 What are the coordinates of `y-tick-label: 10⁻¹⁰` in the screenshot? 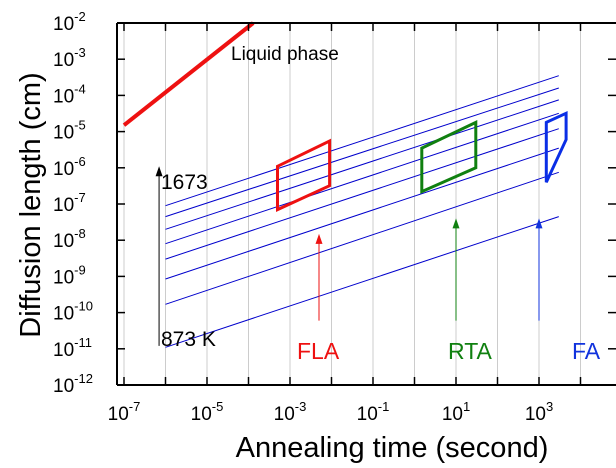 It's located at (73, 312).